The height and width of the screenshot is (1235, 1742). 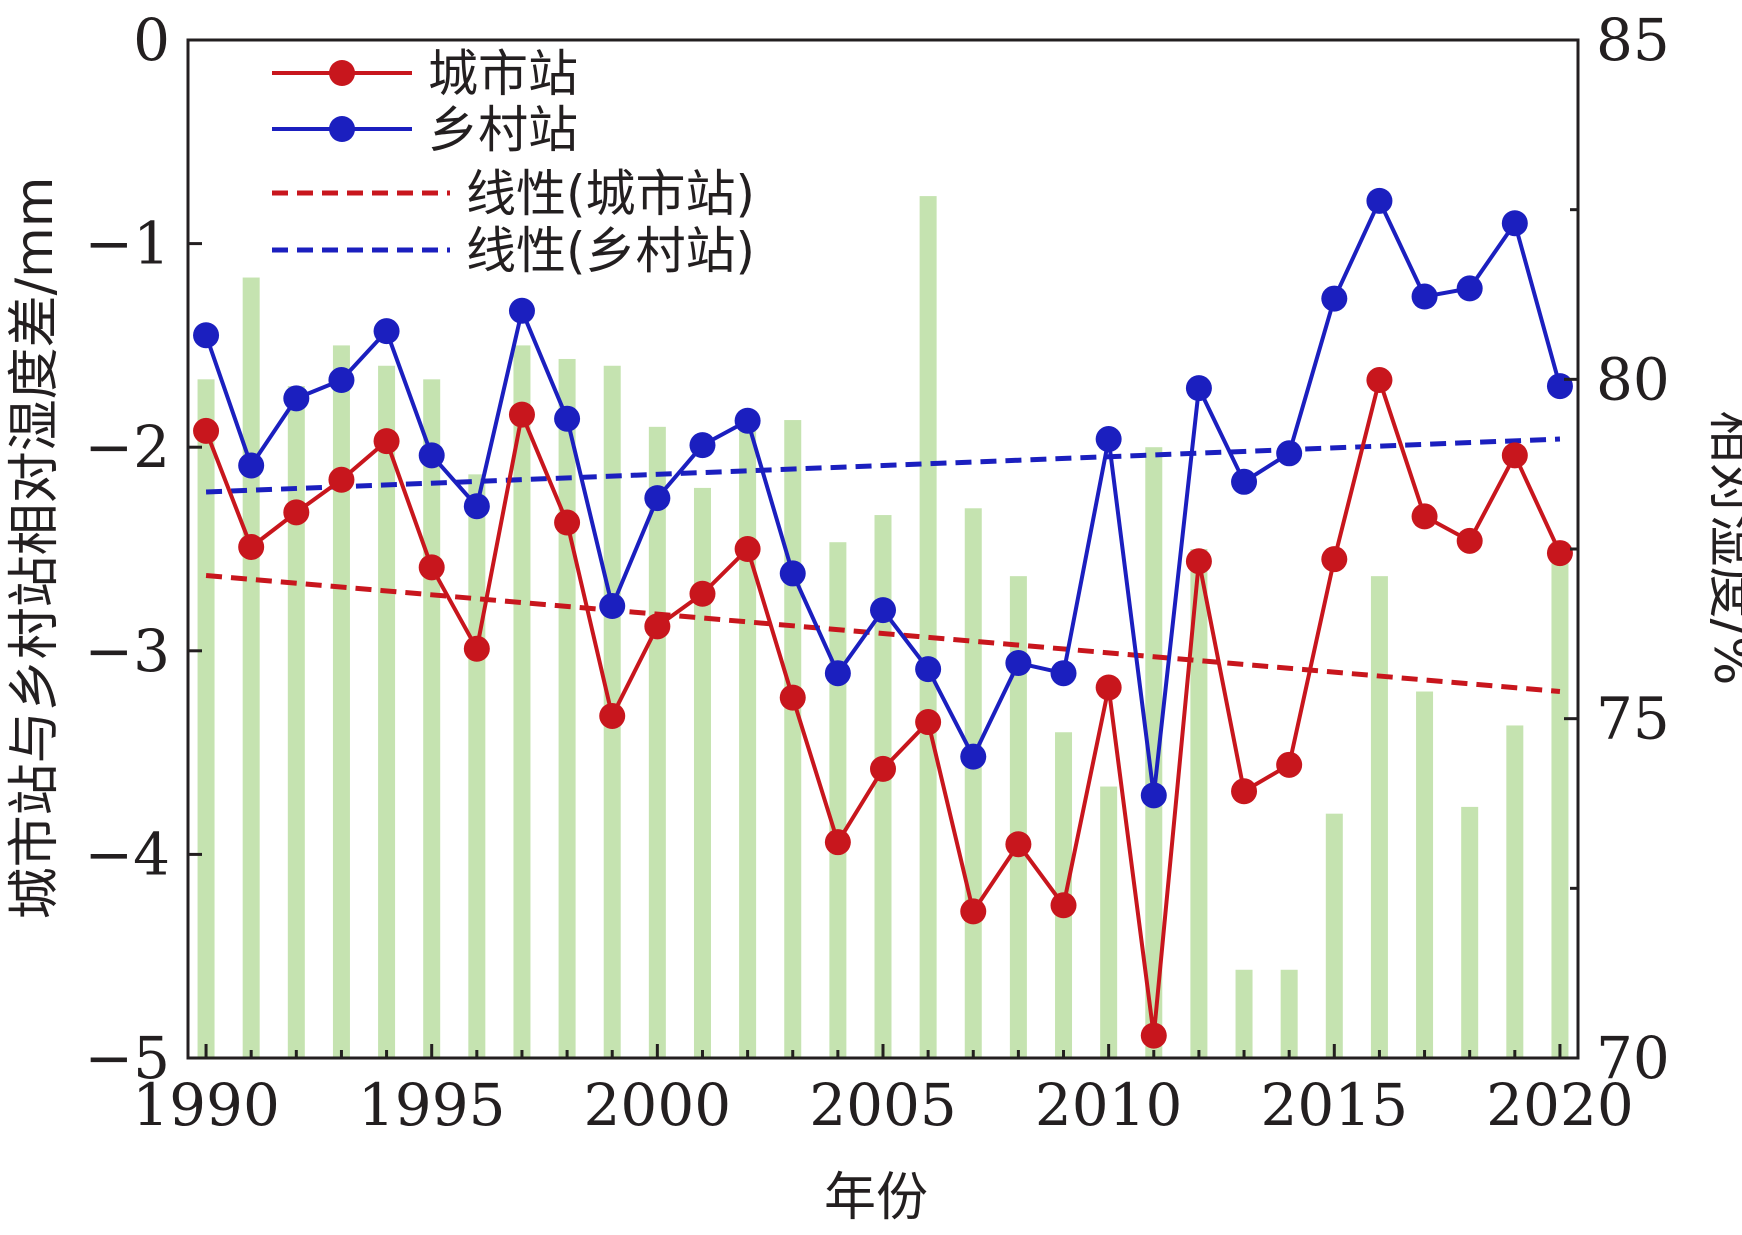 What do you see at coordinates (1722, 548) in the screenshot?
I see `right-axis-title: 相对湿度/%` at bounding box center [1722, 548].